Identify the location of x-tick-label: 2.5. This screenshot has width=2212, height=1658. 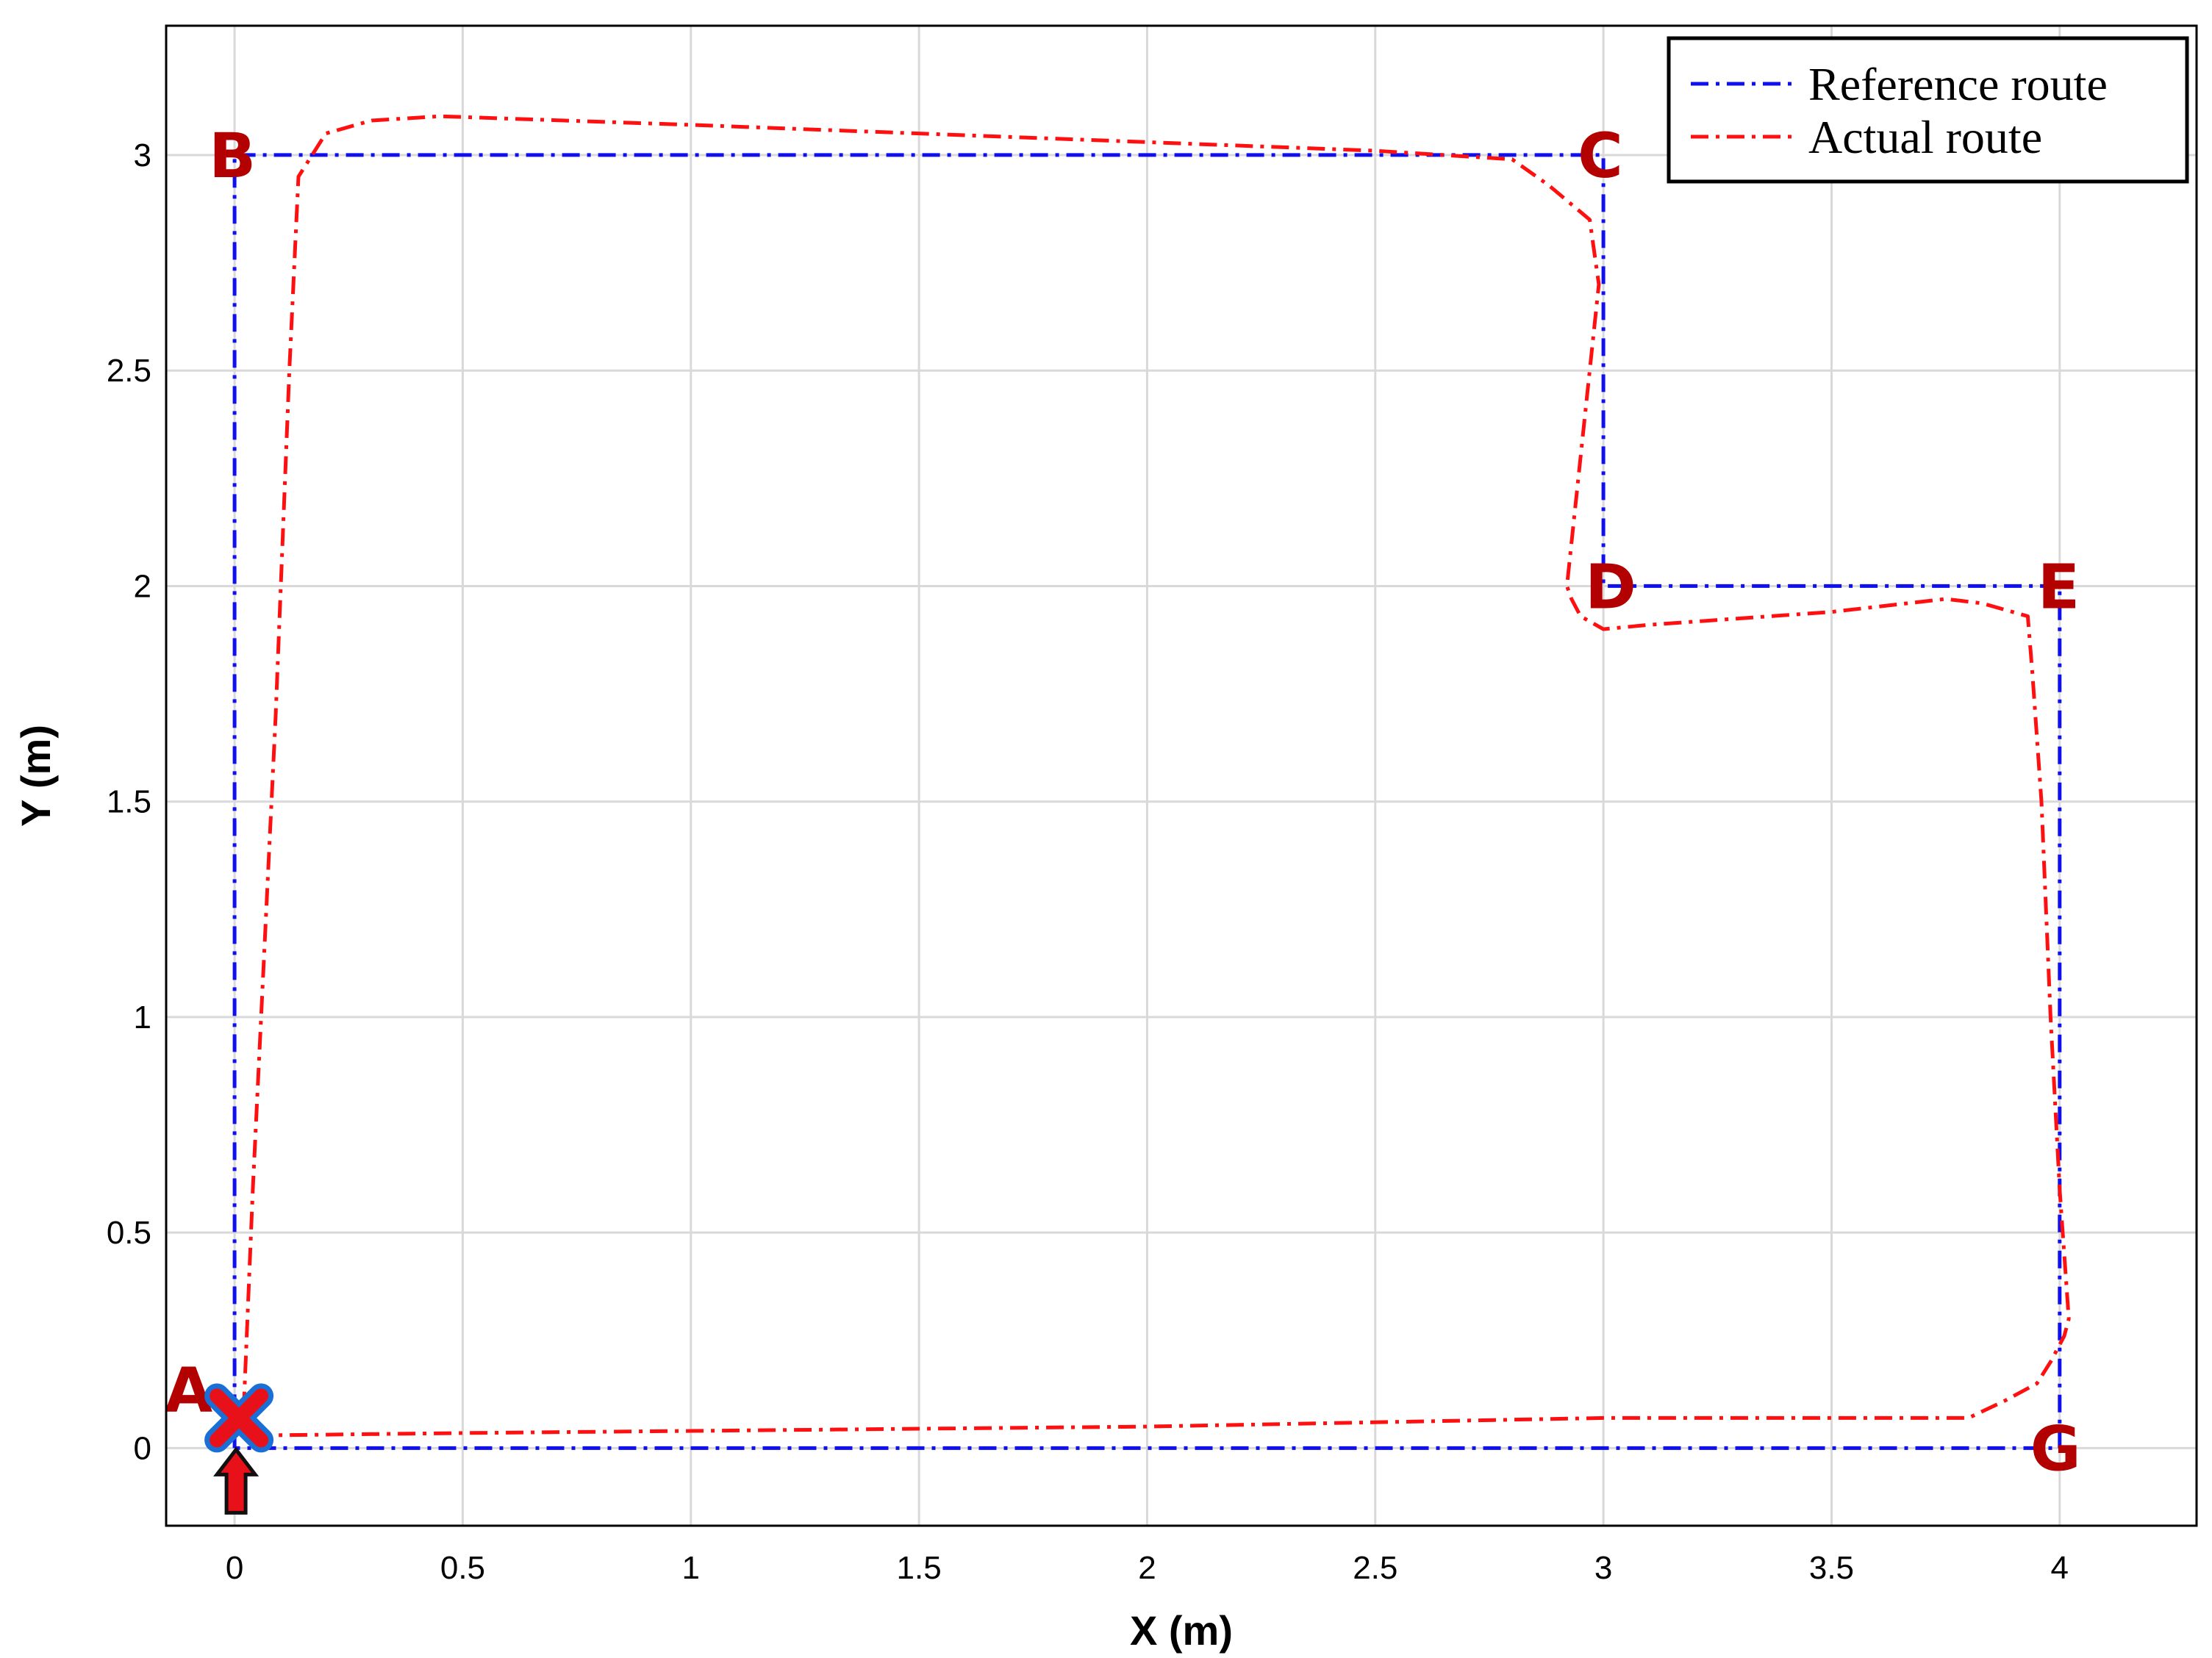
(1375, 1568).